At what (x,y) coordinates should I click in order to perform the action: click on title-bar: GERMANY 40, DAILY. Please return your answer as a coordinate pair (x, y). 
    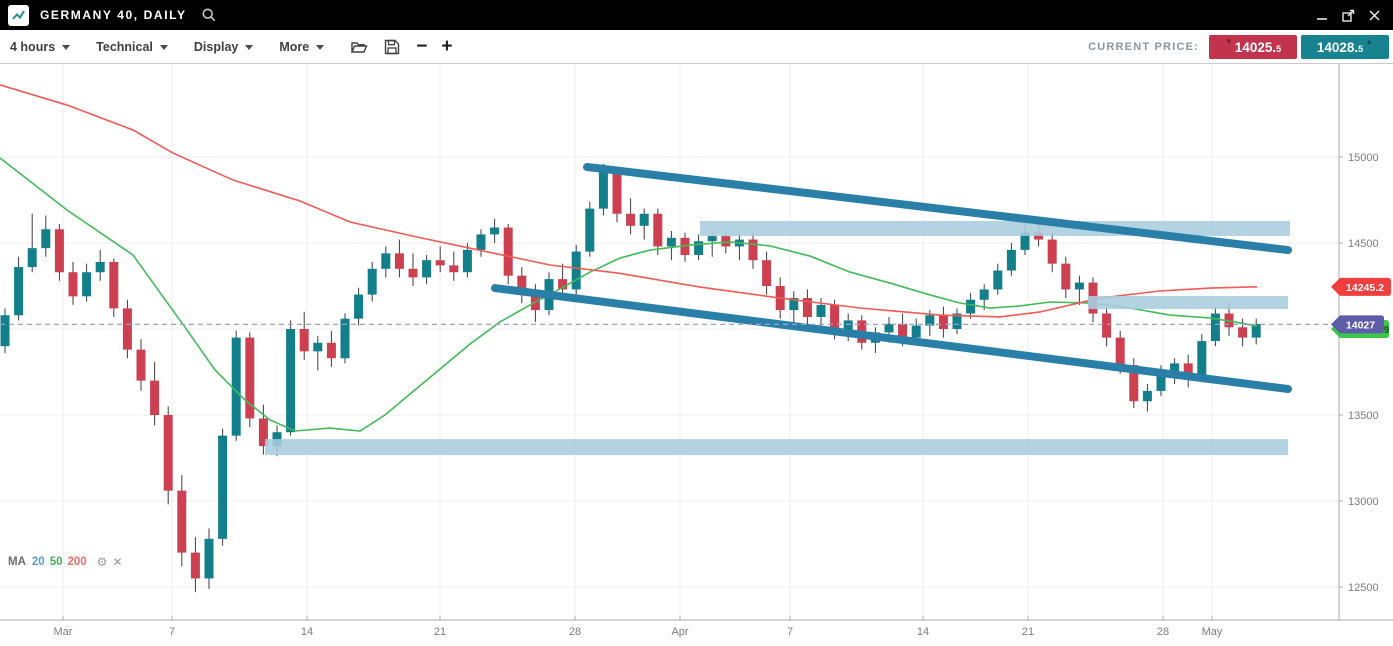
    Looking at the image, I should click on (696, 15).